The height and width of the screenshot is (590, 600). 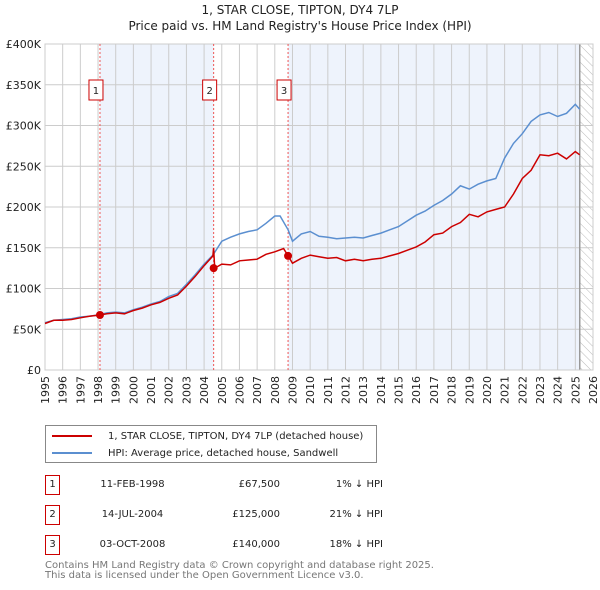 I want to click on sale-hpi-diff: 1% ↓ HPI, so click(x=359, y=484).